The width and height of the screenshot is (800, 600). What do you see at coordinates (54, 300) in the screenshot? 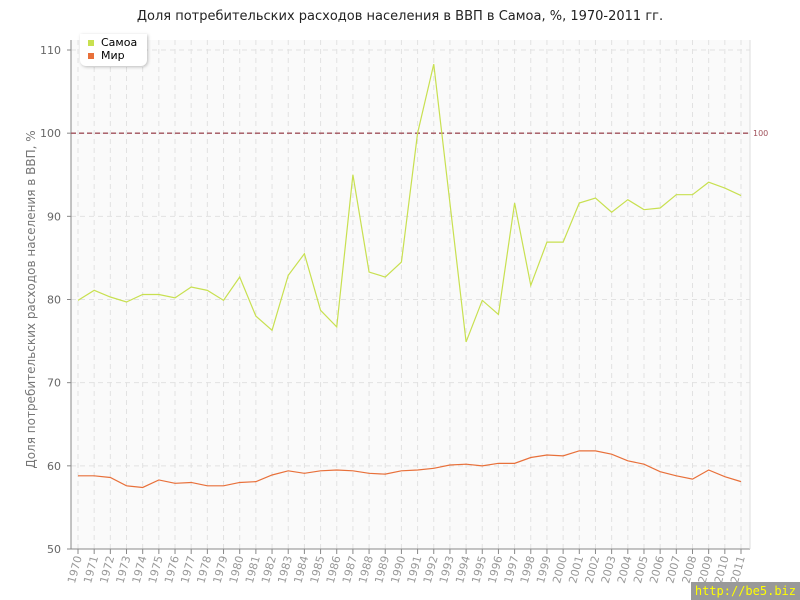
I see `y-tick-label: 80` at bounding box center [54, 300].